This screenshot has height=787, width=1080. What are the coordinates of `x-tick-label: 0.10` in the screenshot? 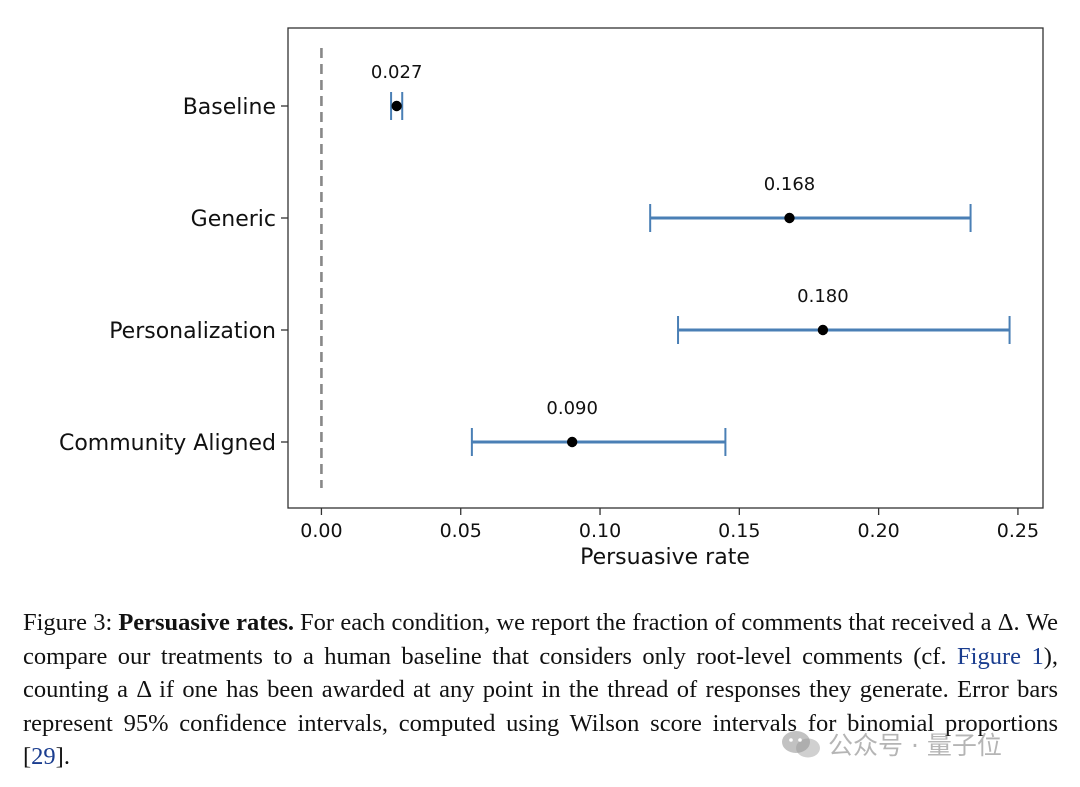 It's located at (600, 531).